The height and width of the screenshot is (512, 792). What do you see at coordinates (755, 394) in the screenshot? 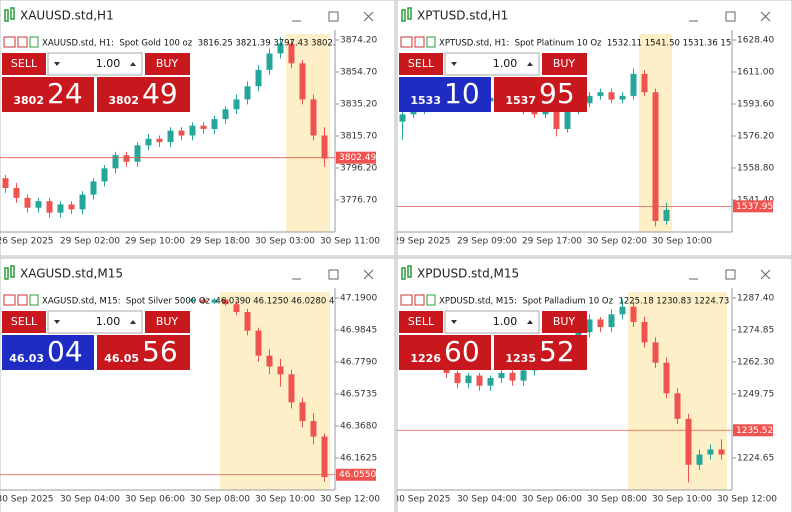
I see `y-tick-label: 1249.75` at bounding box center [755, 394].